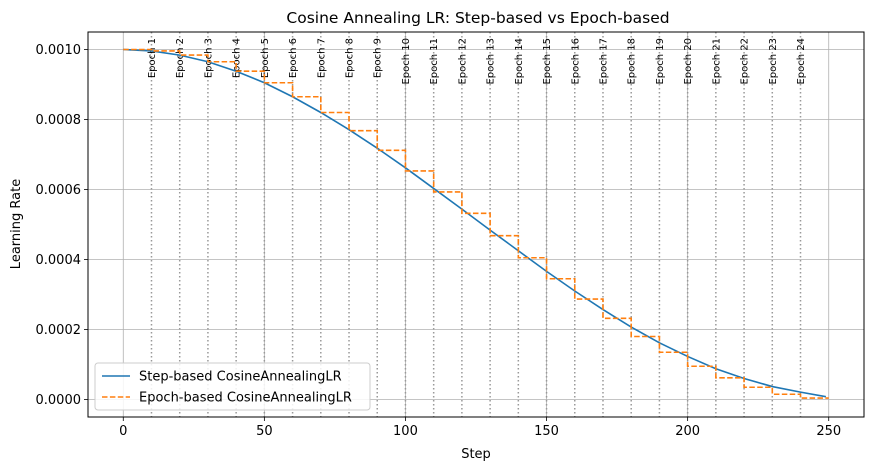  Describe the element at coordinates (519, 61) in the screenshot. I see `epoch-marker-label: Epoch 14` at that location.